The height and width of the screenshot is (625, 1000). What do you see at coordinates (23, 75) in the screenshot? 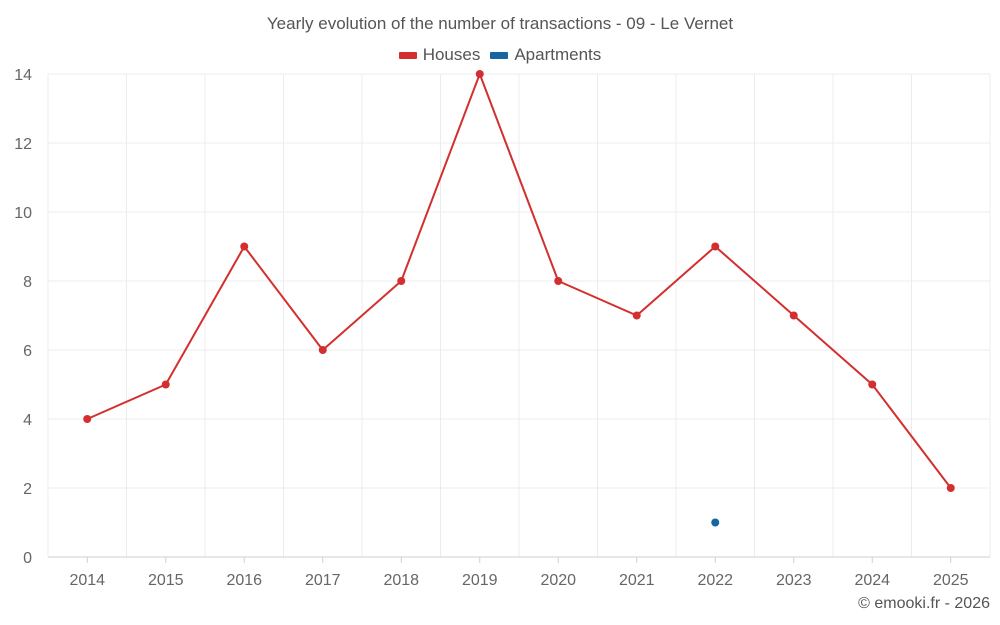
I see `y-tick-label: 14` at bounding box center [23, 75].